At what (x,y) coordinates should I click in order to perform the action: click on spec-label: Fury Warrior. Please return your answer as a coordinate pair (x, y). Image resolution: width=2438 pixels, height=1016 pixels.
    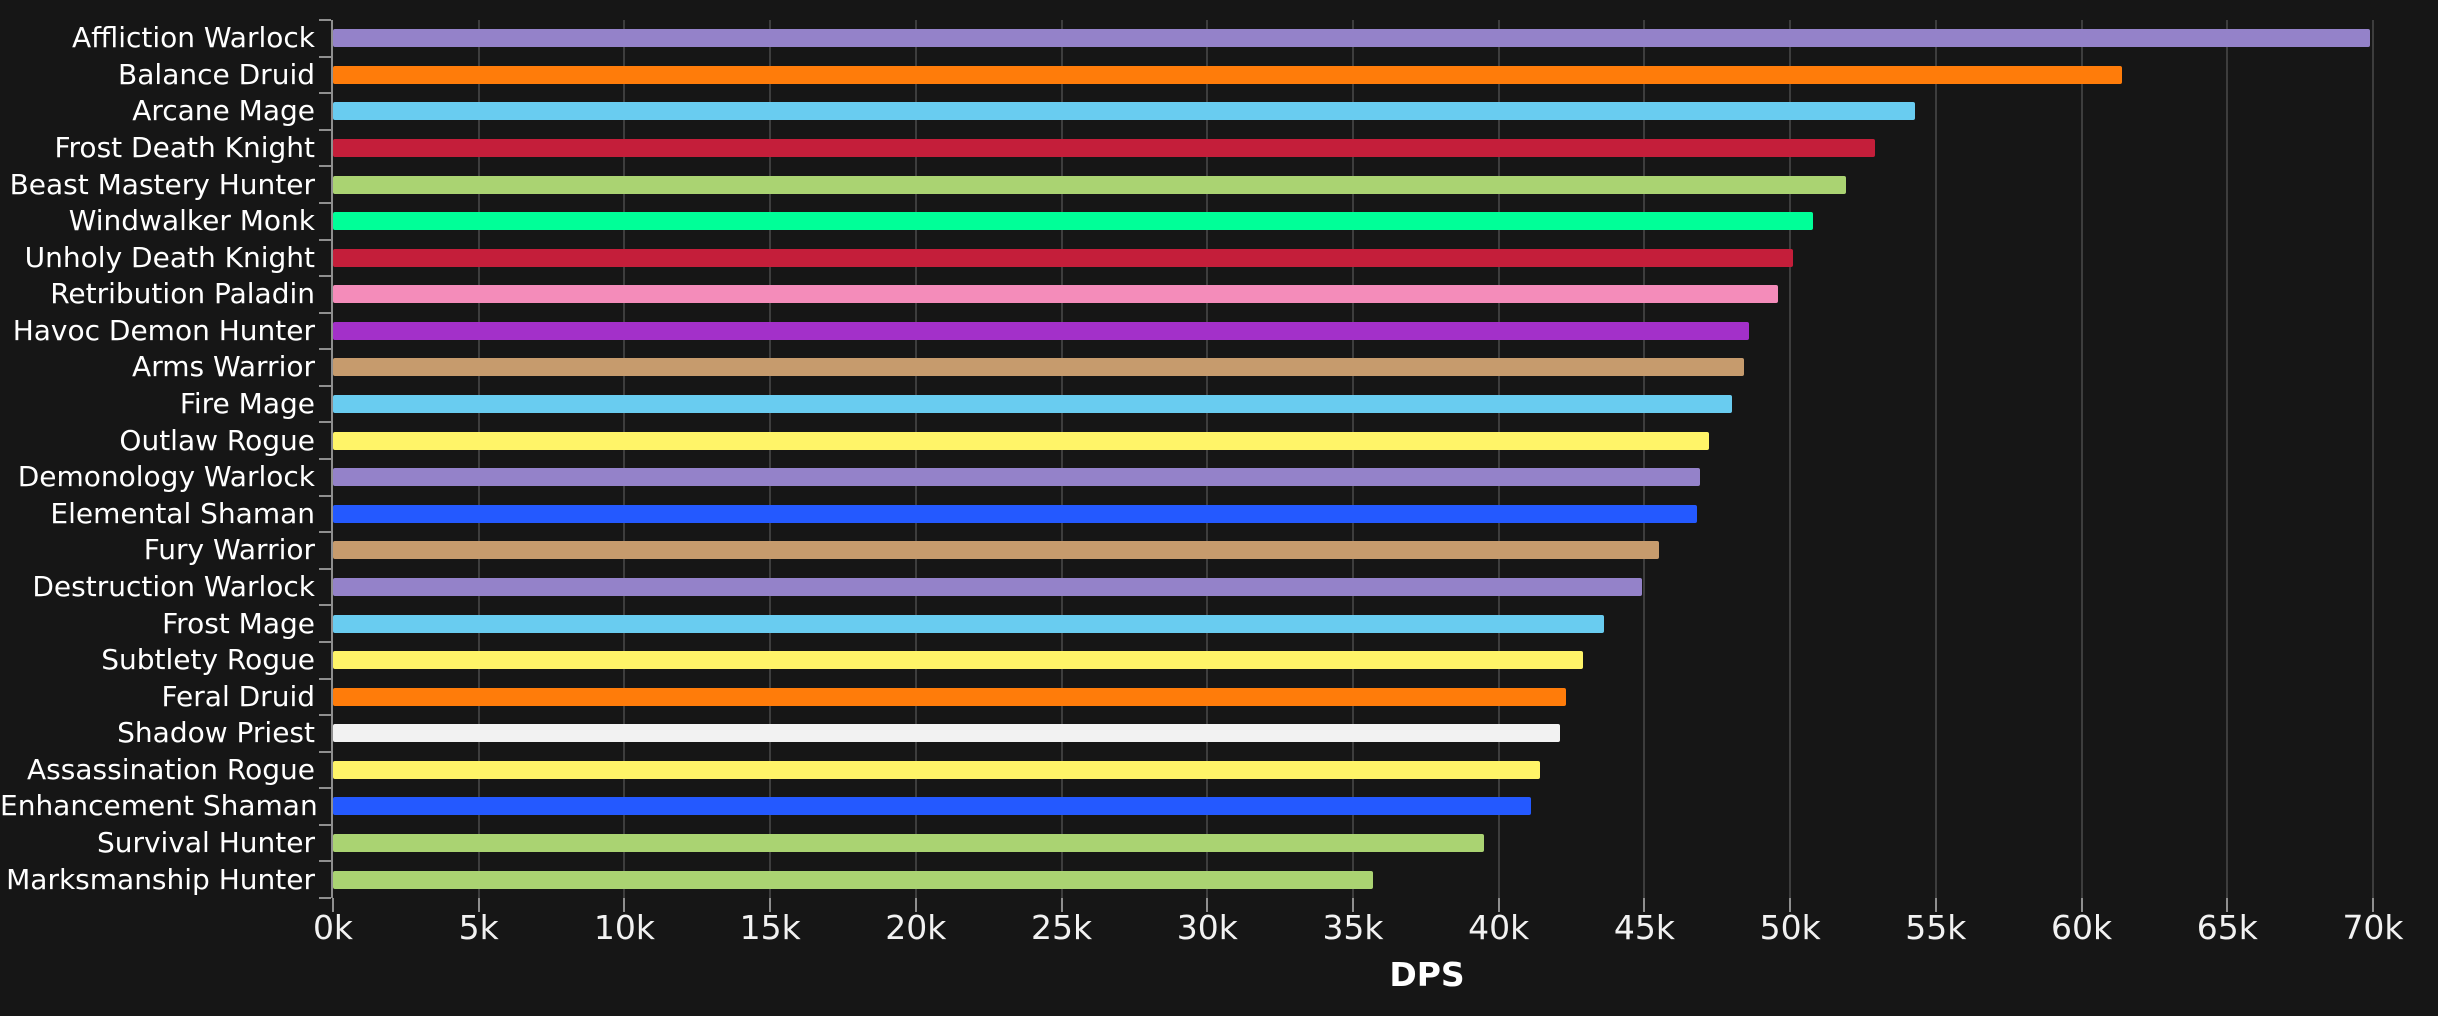
    Looking at the image, I should click on (229, 550).